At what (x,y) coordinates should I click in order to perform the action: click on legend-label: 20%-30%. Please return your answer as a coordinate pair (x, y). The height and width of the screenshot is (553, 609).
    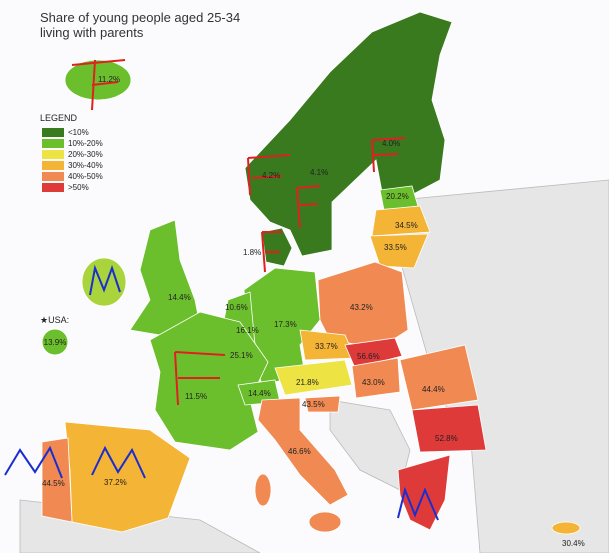
    Looking at the image, I should click on (85, 154).